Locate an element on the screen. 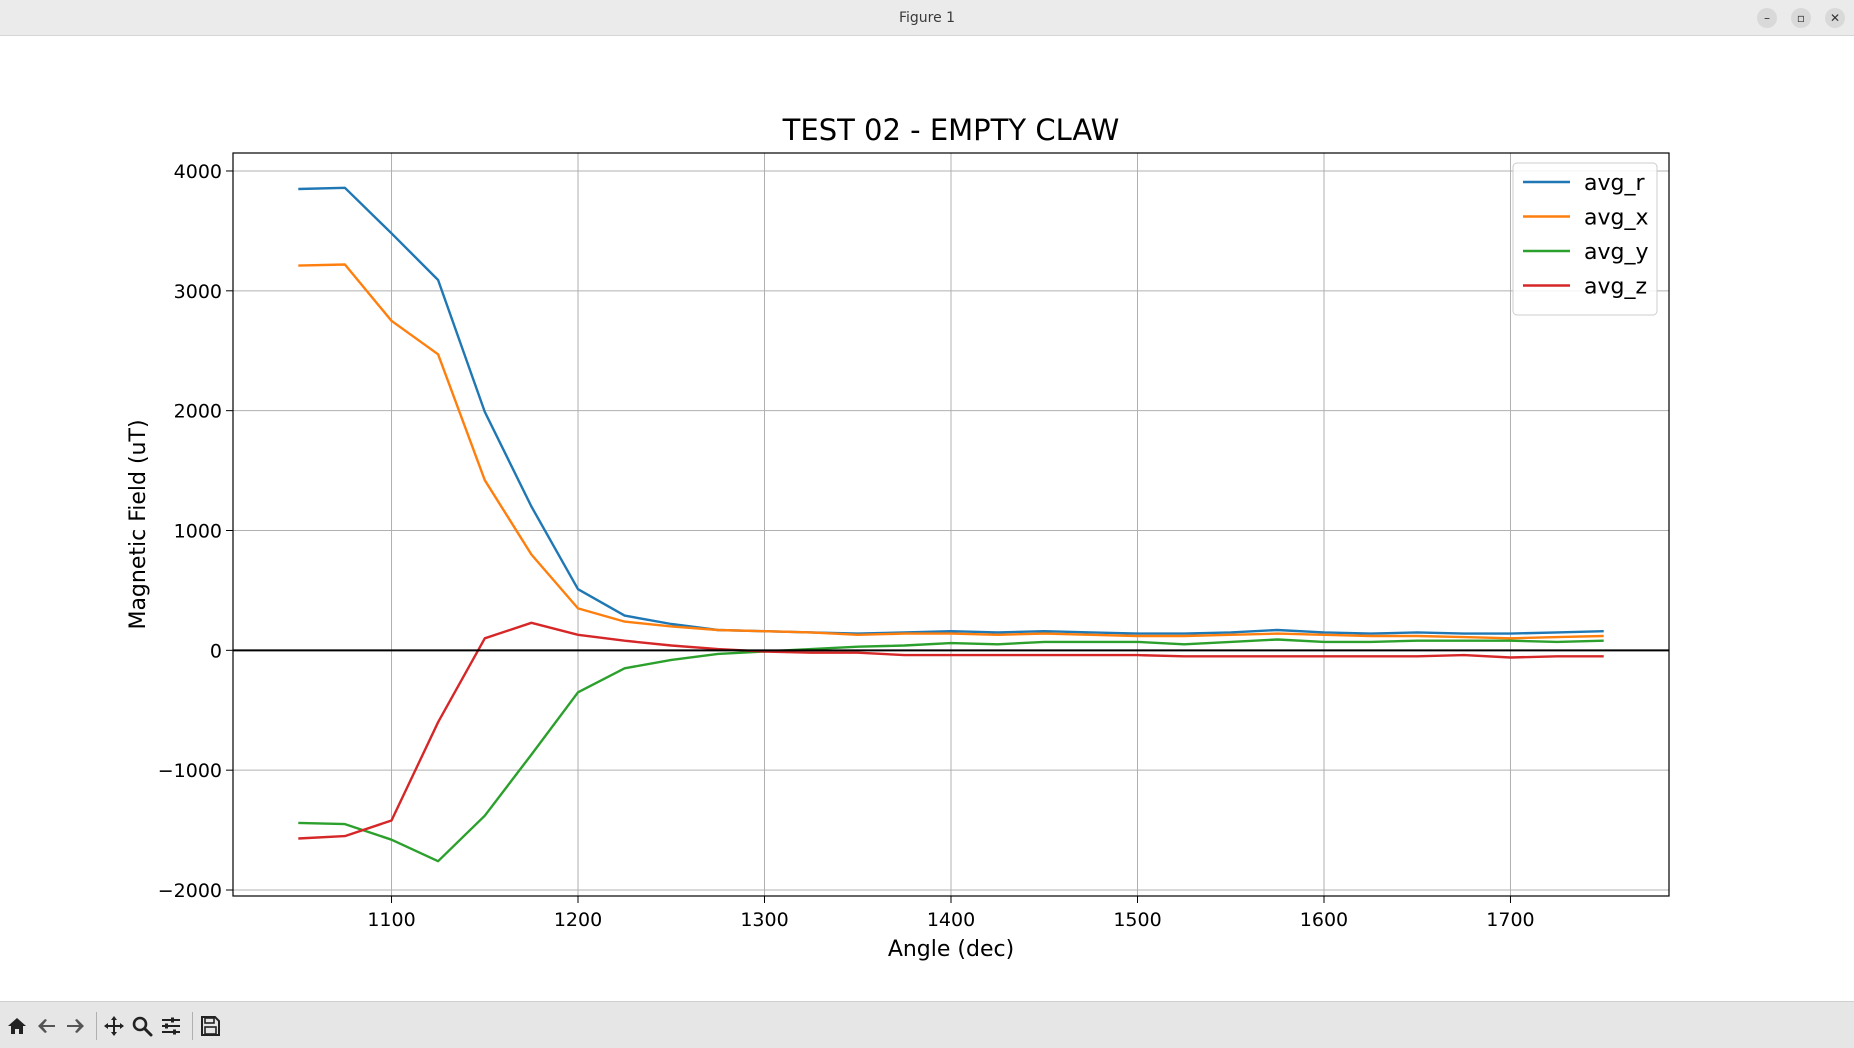 The image size is (1854, 1048). y-tick-label: −2000 is located at coordinates (190, 891).